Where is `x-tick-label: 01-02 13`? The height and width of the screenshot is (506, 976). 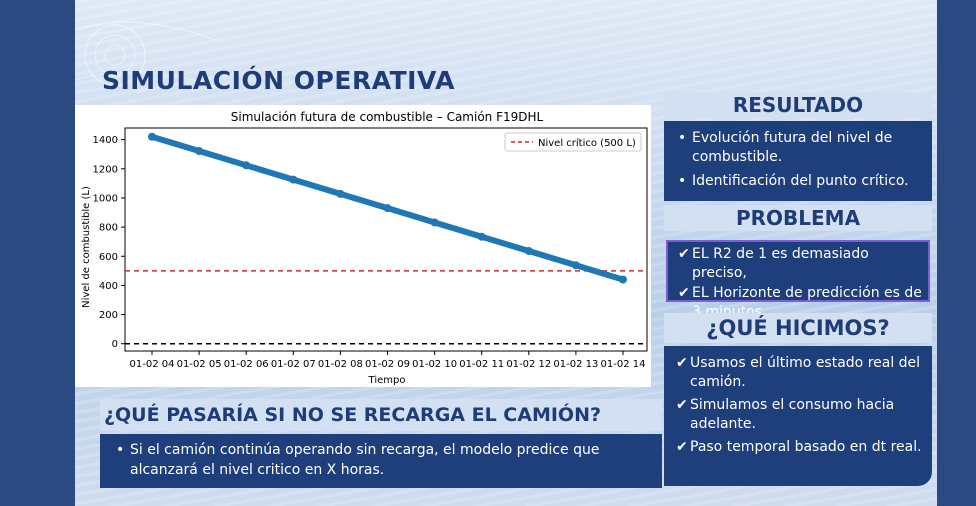 x-tick-label: 01-02 13 is located at coordinates (575, 364).